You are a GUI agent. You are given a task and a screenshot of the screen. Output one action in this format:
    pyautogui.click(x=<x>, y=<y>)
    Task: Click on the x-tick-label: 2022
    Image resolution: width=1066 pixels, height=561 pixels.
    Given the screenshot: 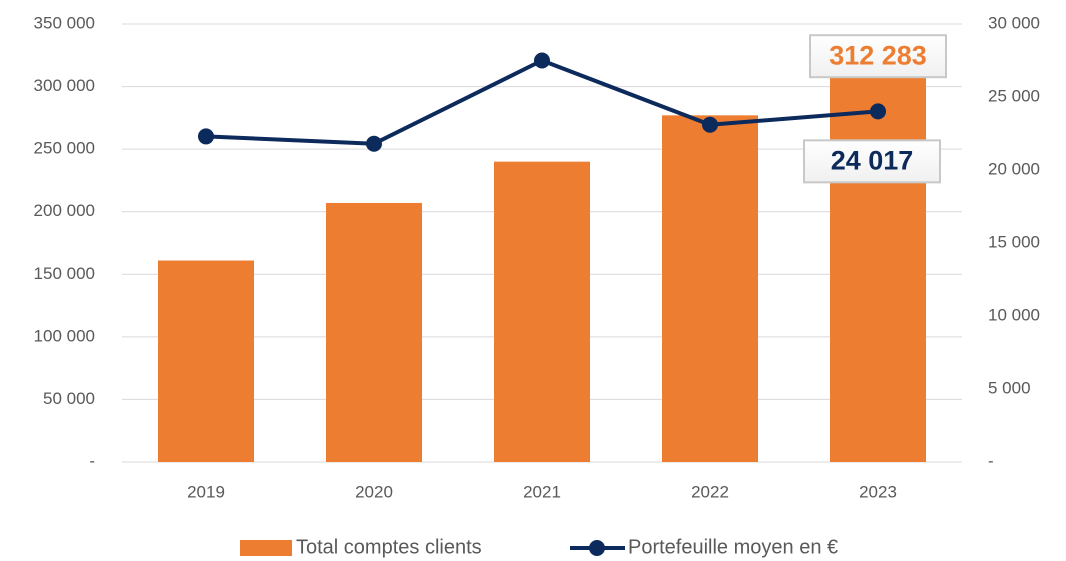 What is the action you would take?
    pyautogui.click(x=710, y=491)
    